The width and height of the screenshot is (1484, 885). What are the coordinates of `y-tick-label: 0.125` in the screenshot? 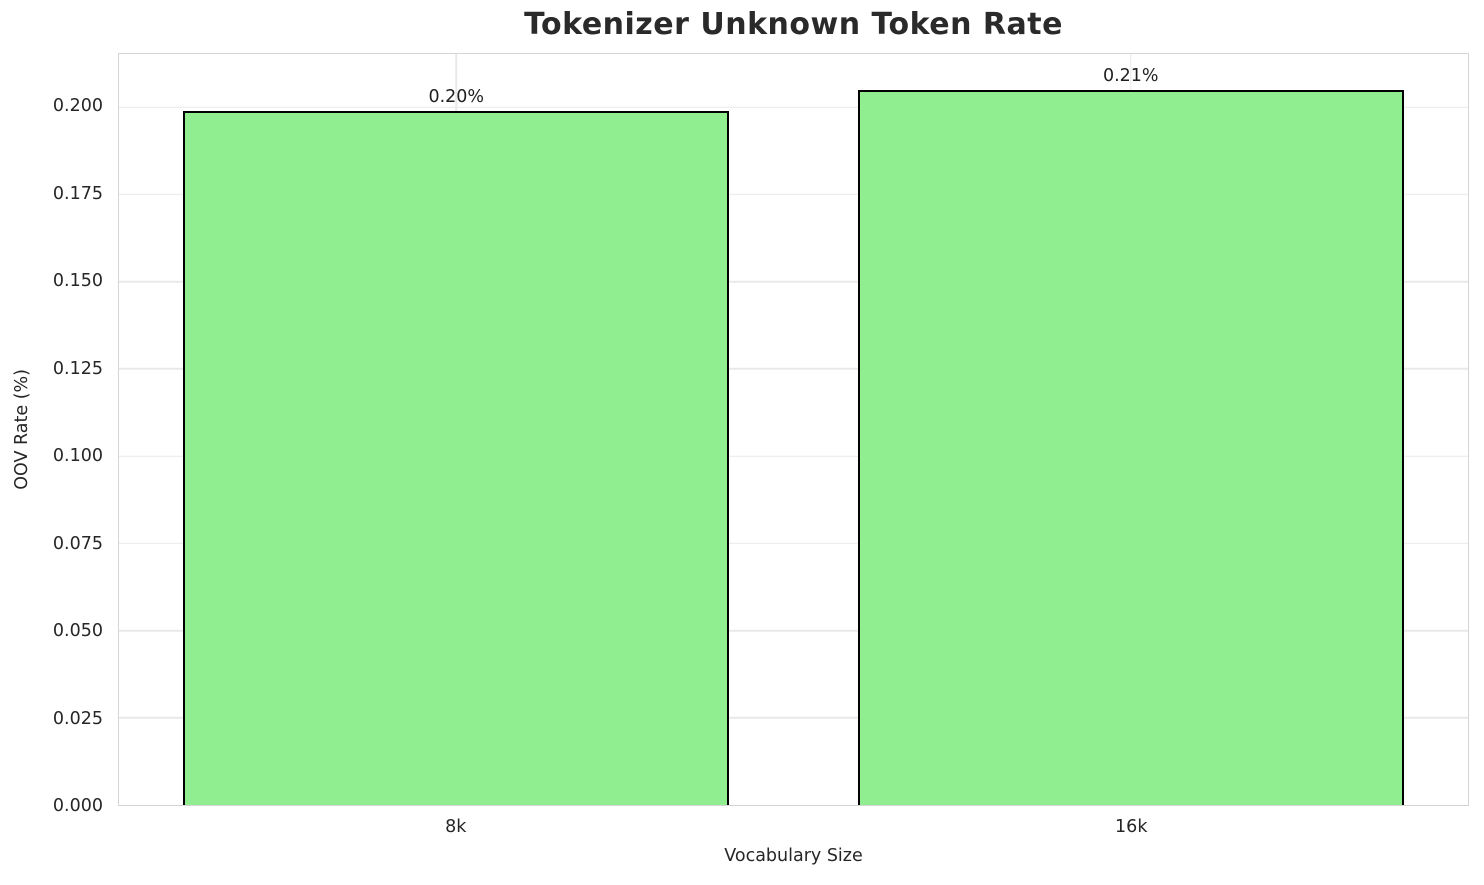 It's located at (77, 368).